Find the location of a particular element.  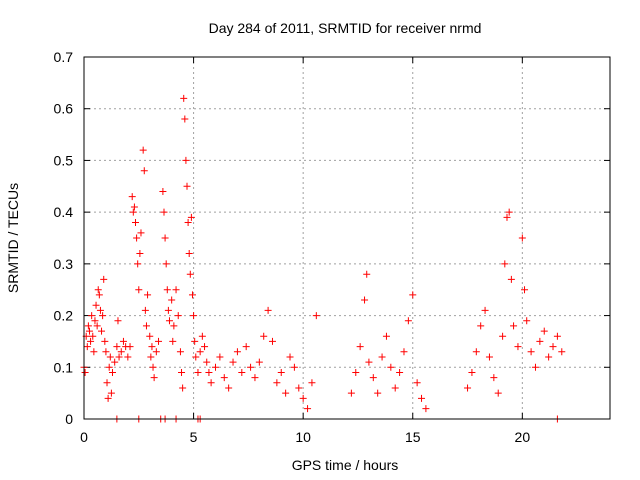

y-tick-label: 0.7 is located at coordinates (64, 57).